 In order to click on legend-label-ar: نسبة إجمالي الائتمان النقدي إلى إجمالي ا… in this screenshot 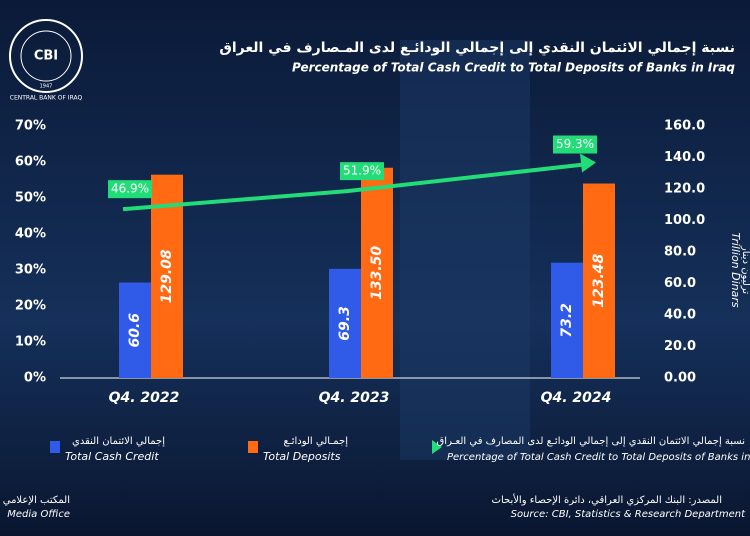, I will do `click(591, 441)`.